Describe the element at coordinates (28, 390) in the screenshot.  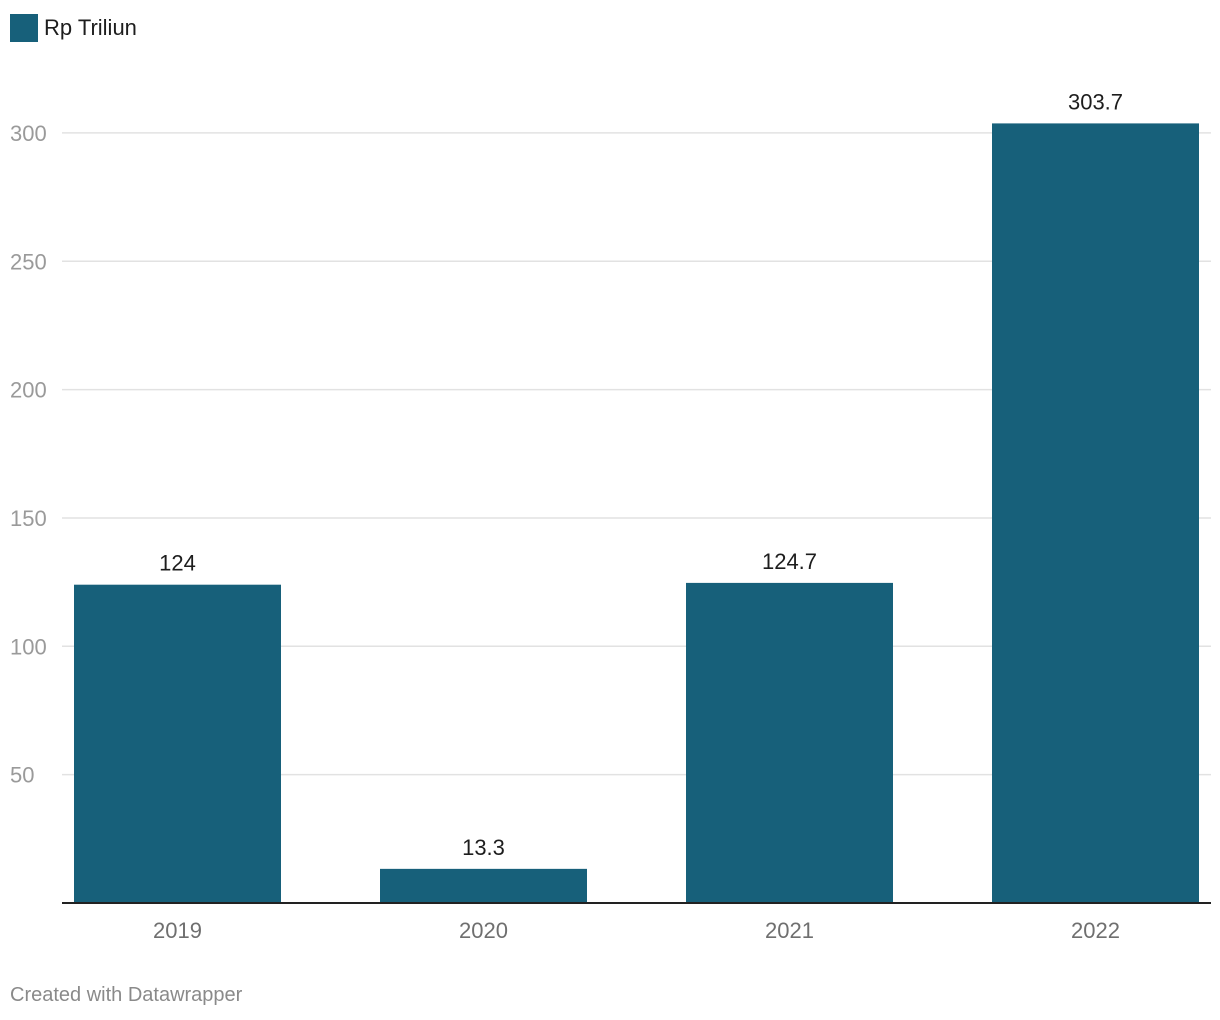
I see `y-tick-label: 200` at that location.